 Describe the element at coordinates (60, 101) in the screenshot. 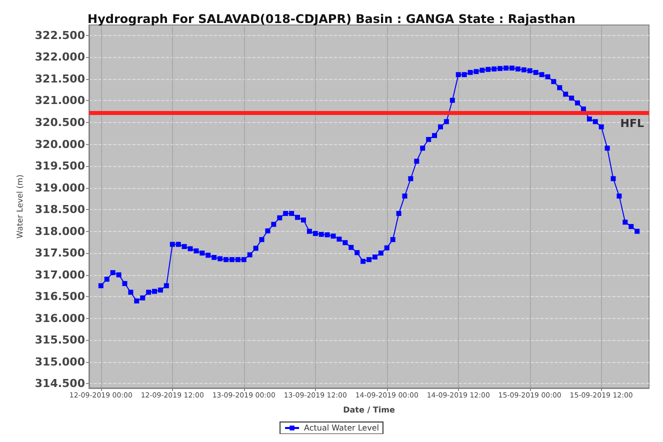

I see `y-tick-label: 321.000` at that location.